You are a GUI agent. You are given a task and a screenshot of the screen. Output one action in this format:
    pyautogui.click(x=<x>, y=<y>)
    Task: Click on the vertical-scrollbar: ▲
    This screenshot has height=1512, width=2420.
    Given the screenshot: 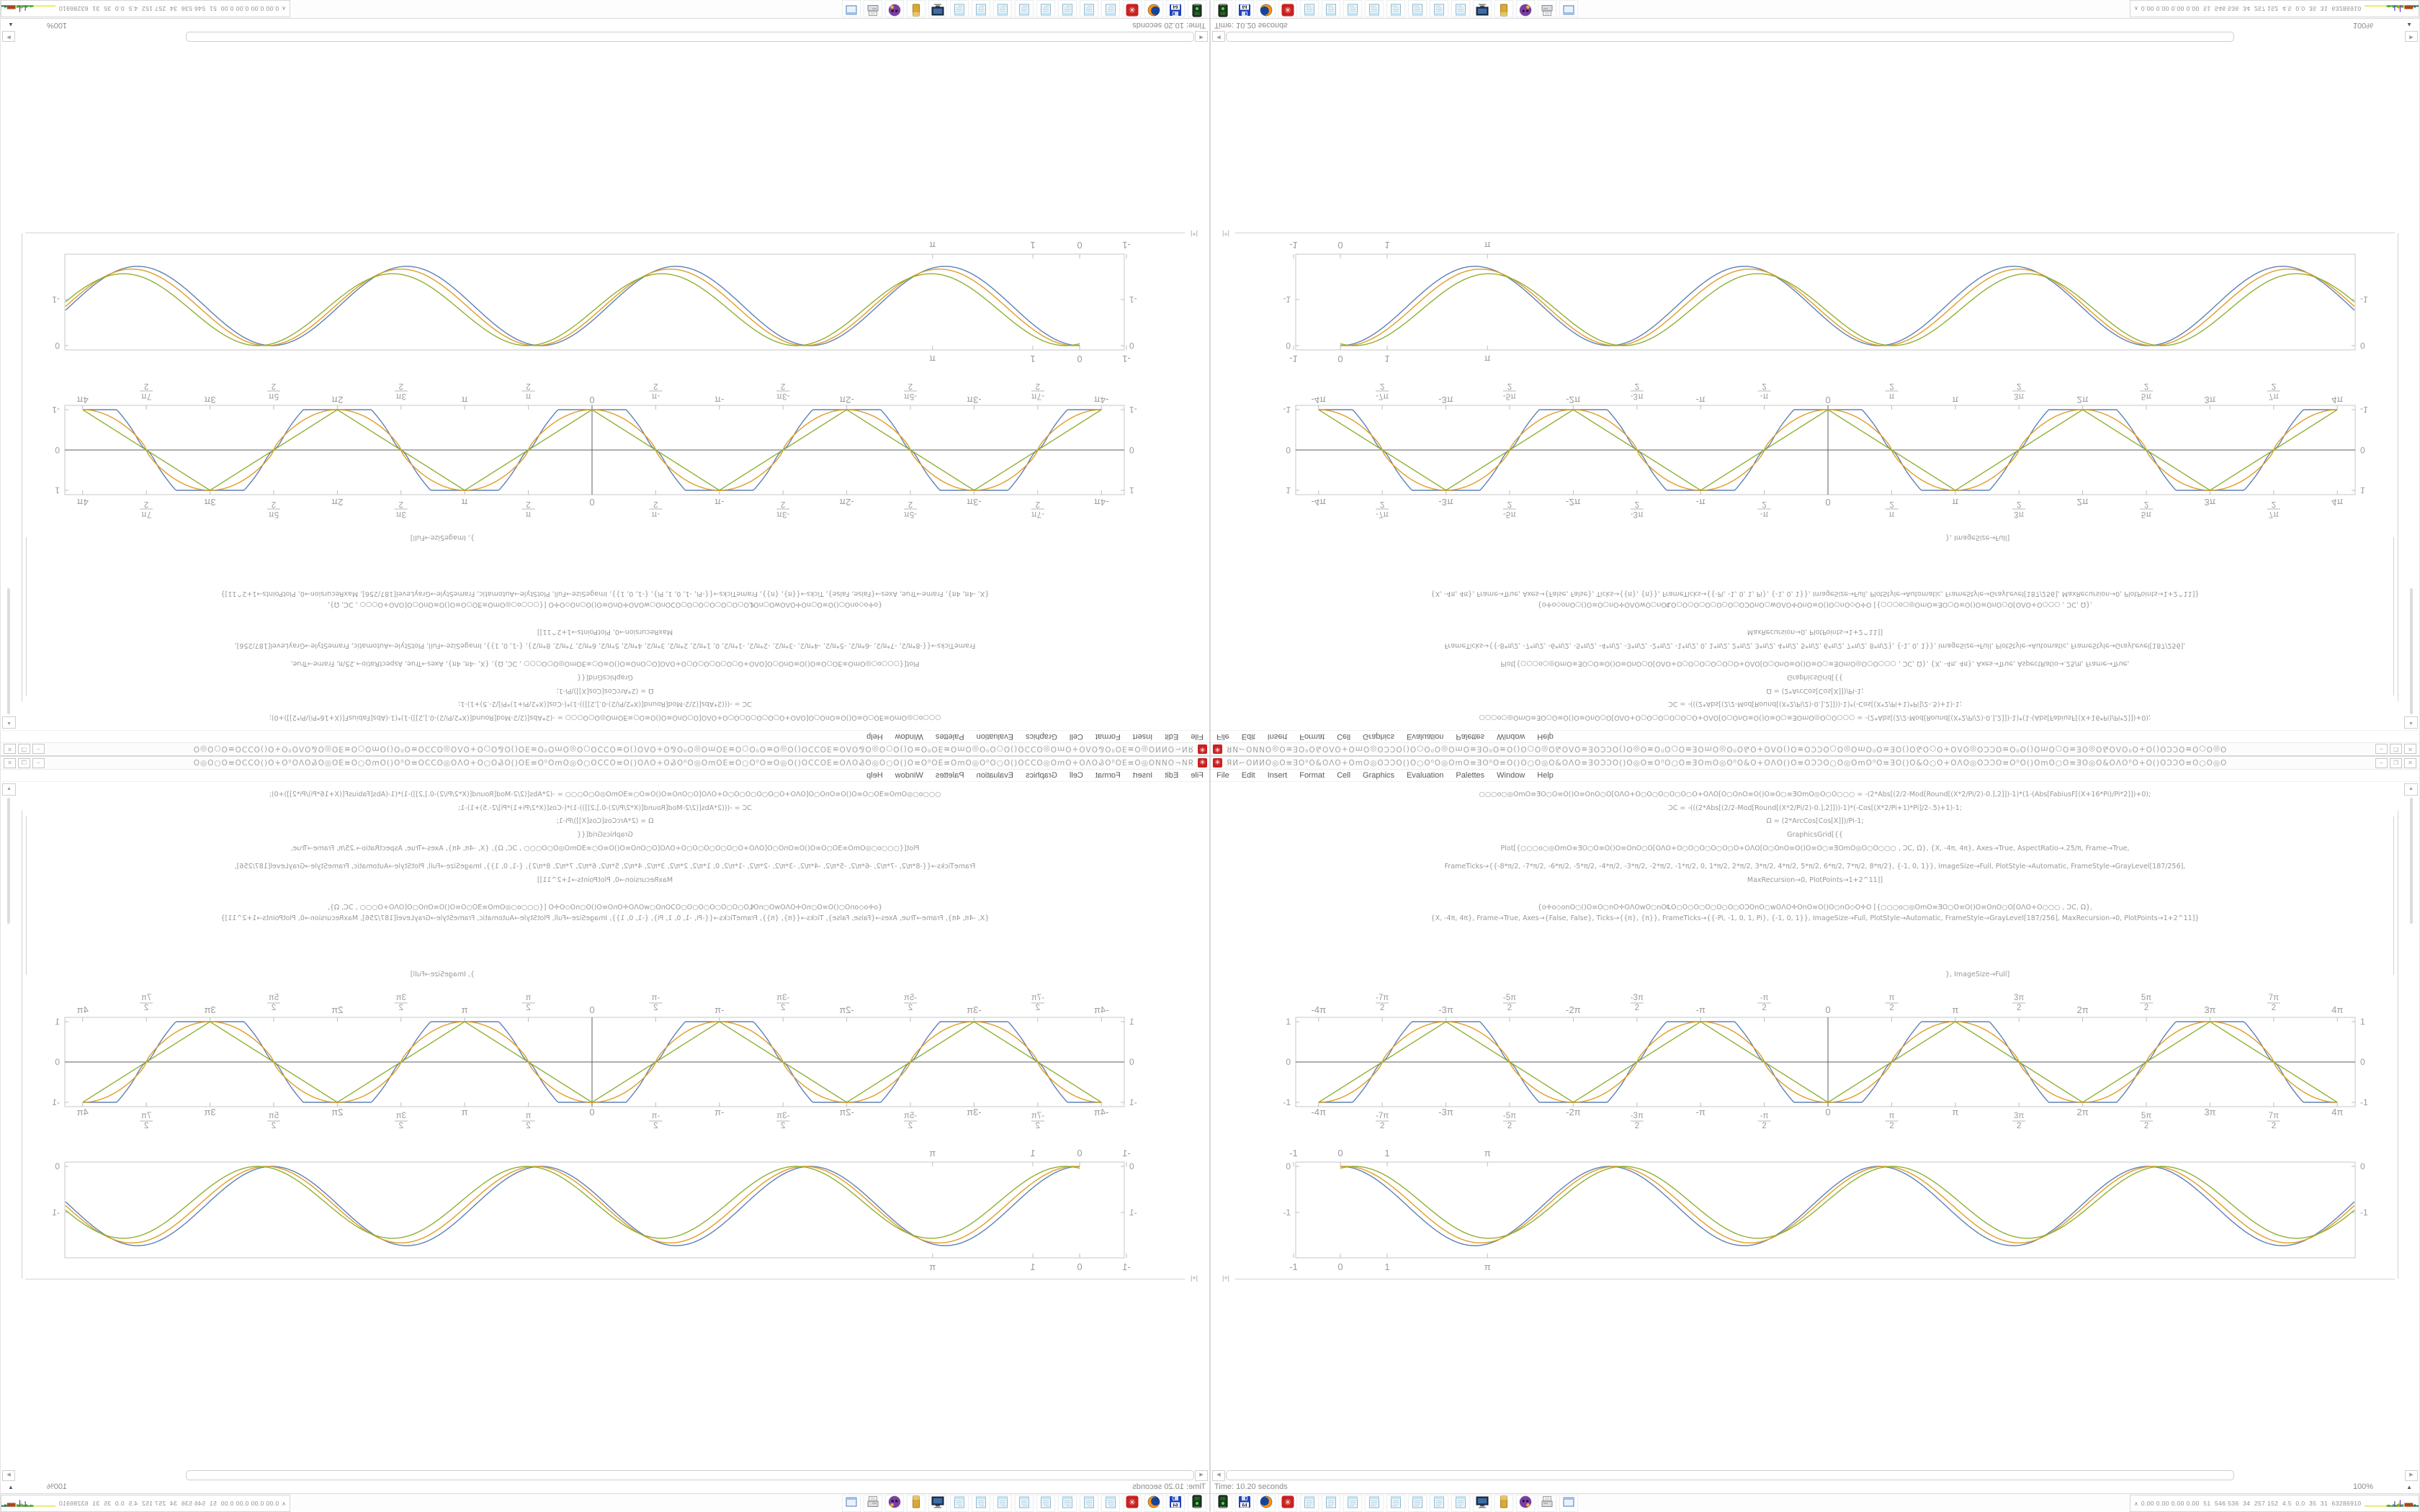 What is the action you would take?
    pyautogui.click(x=2410, y=387)
    